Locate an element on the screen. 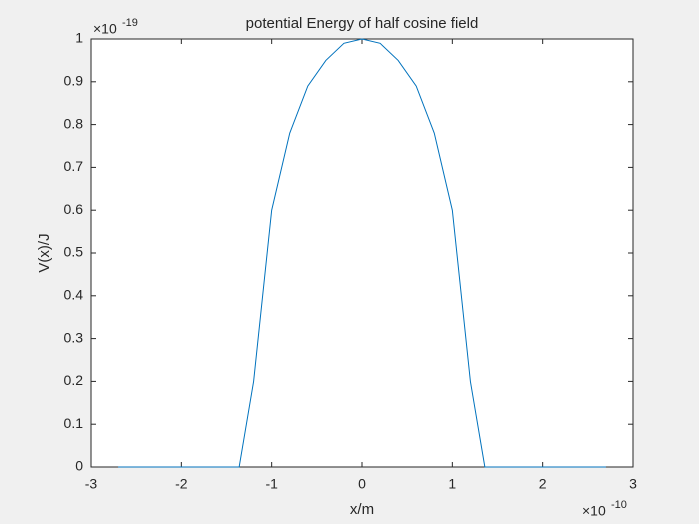  y-tick-label: 0.4 is located at coordinates (74, 295).